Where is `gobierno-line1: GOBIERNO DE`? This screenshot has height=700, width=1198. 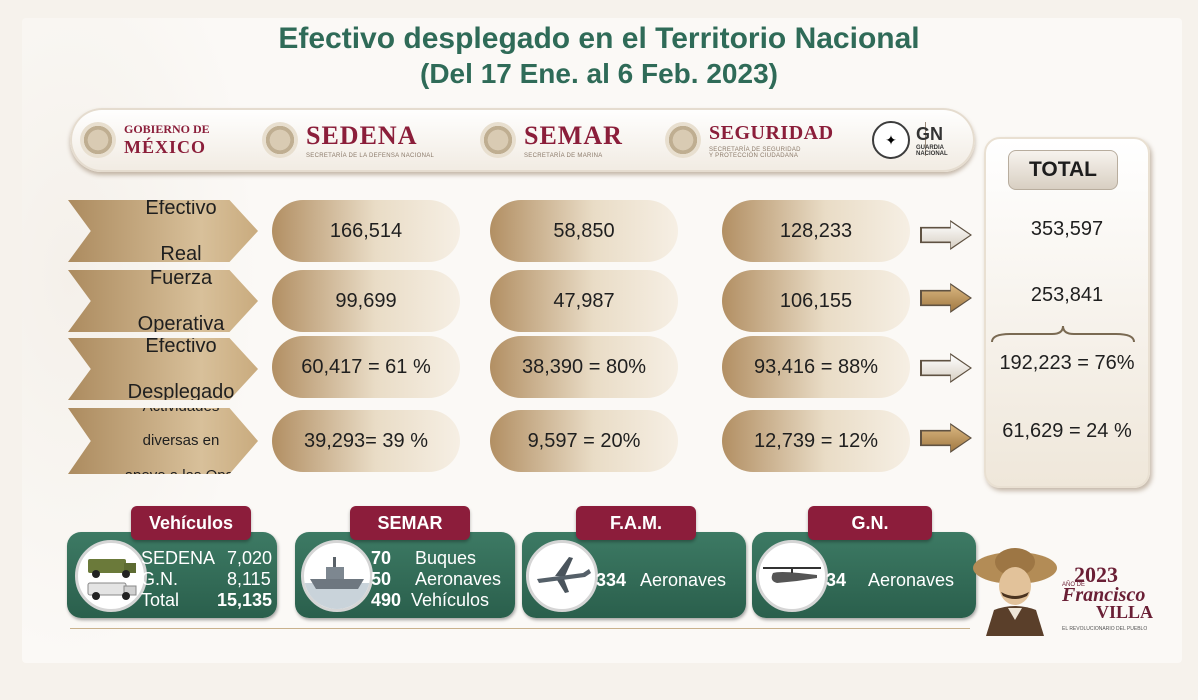 gobierno-line1: GOBIERNO DE is located at coordinates (167, 129).